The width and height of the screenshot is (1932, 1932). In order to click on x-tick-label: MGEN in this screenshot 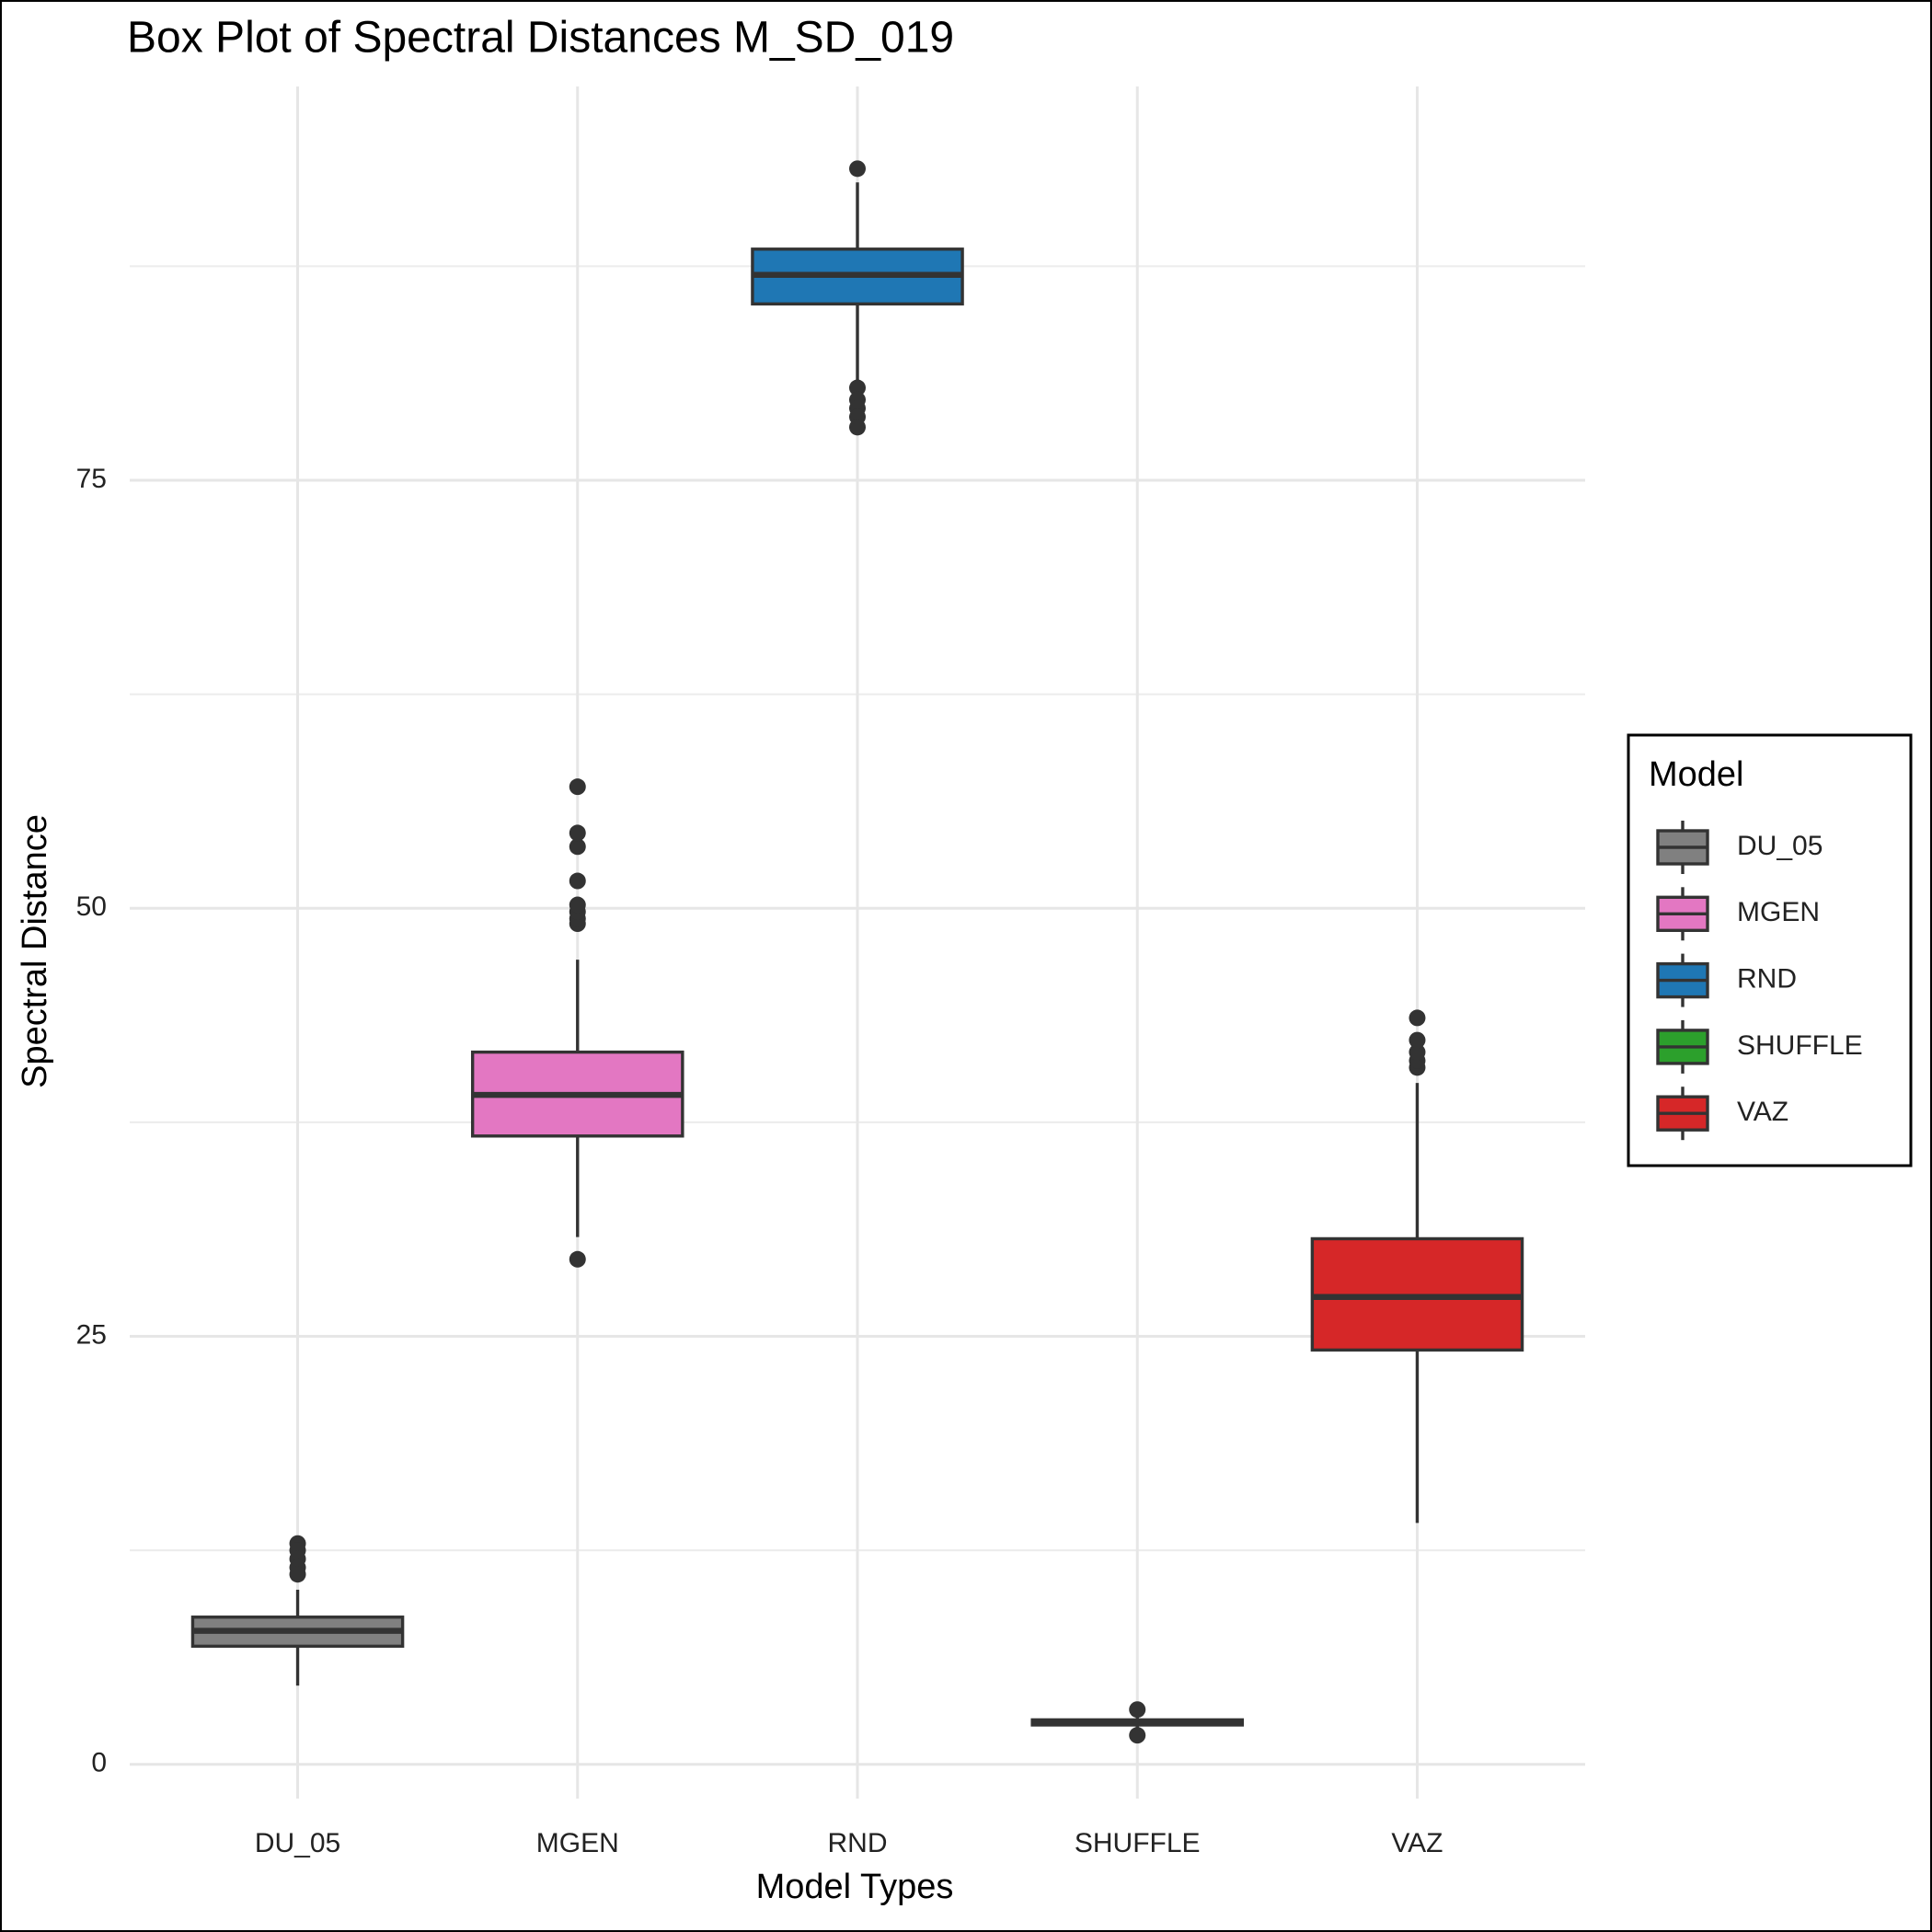, I will do `click(577, 1843)`.